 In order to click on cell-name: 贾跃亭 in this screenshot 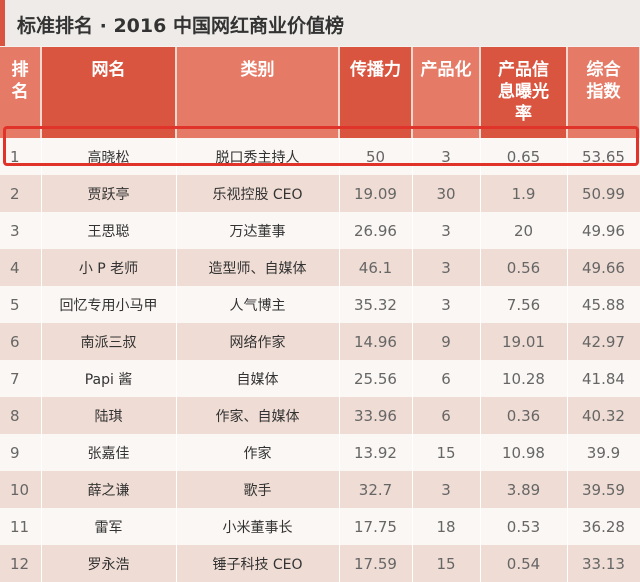, I will do `click(109, 193)`.